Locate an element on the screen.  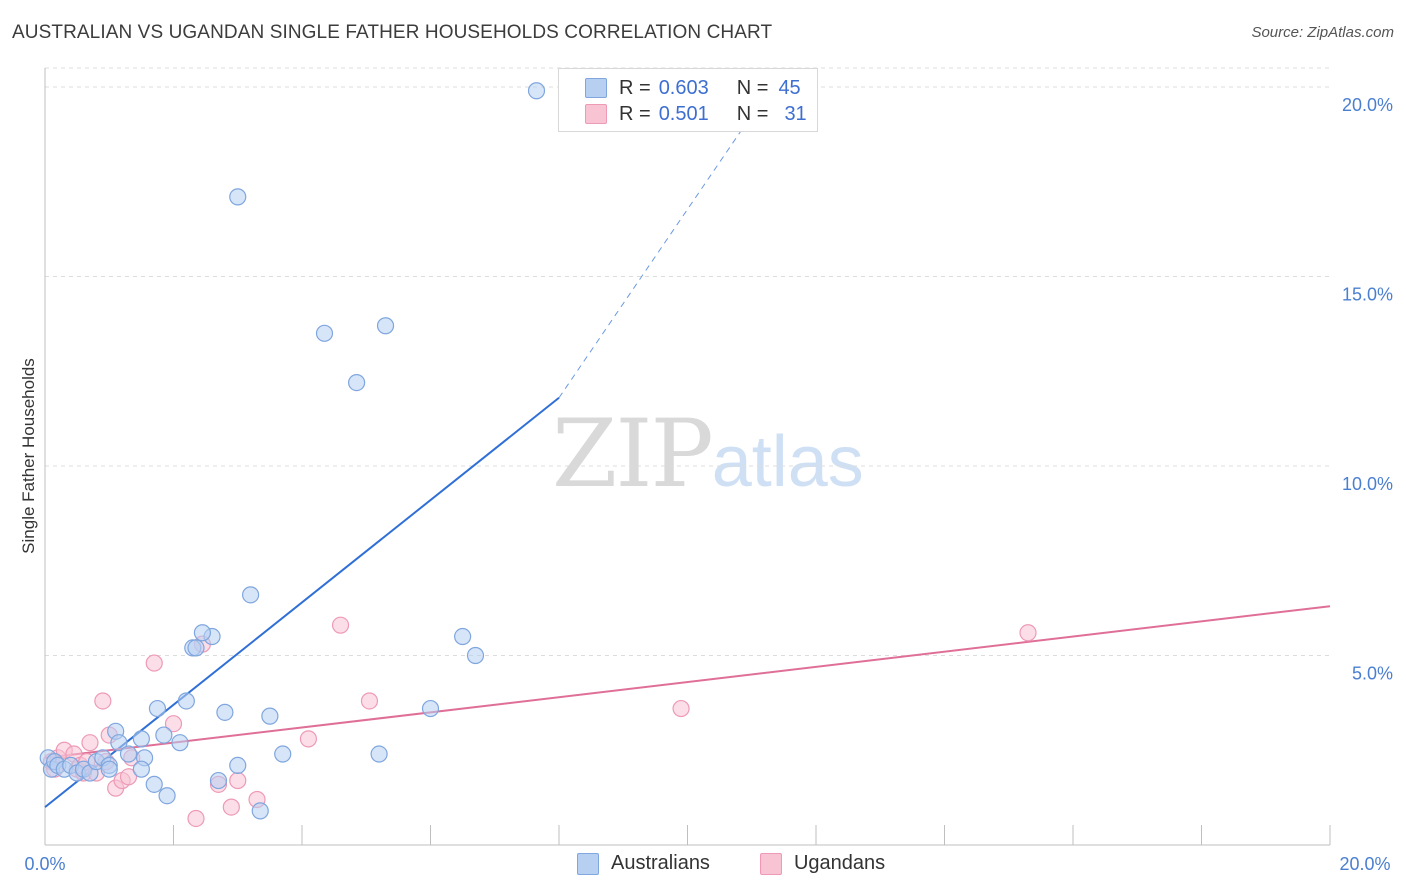
series-legend: Australians Ugandans is located at coordinates (731, 863).